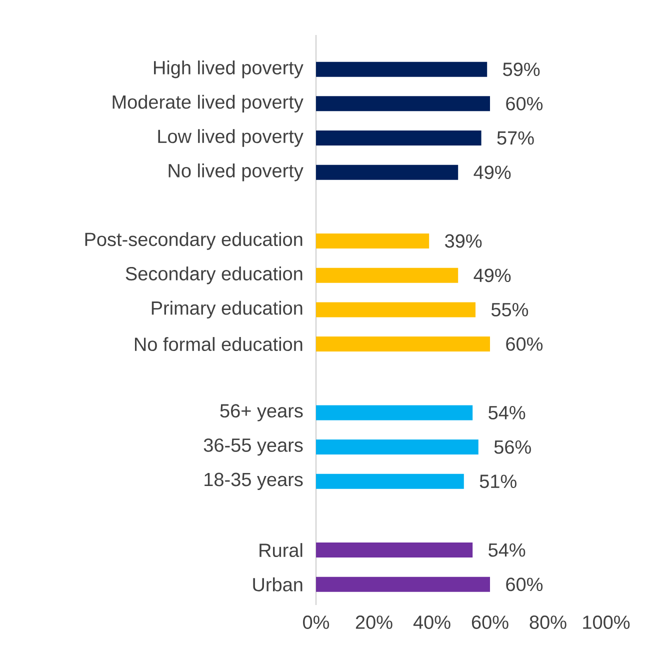 Image resolution: width=649 pixels, height=651 pixels. What do you see at coordinates (515, 138) in the screenshot?
I see `data-label: 57%` at bounding box center [515, 138].